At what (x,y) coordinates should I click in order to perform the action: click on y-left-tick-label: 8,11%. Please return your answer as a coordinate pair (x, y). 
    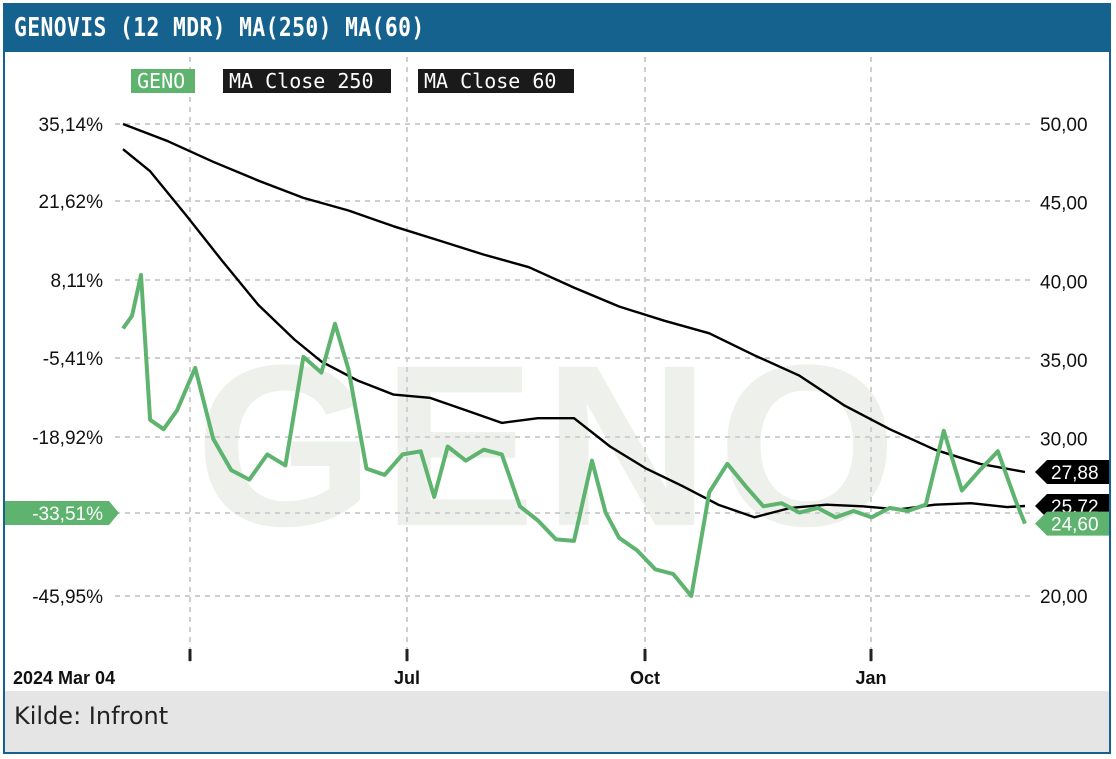
    Looking at the image, I should click on (77, 281).